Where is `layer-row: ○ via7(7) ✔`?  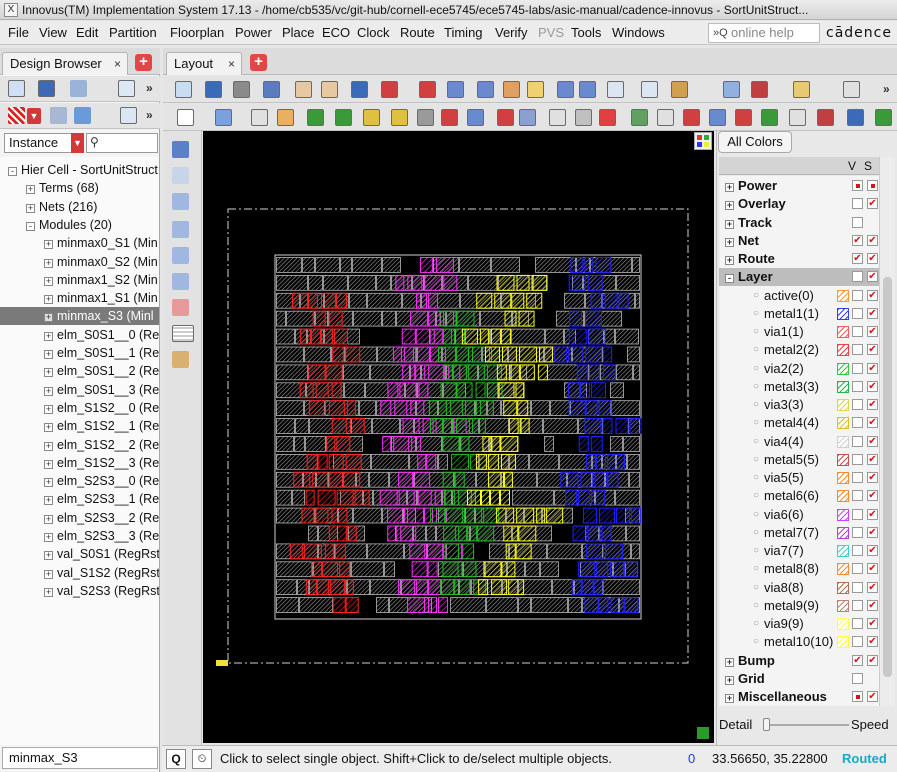 layer-row: ○ via7(7) ✔ is located at coordinates (799, 551).